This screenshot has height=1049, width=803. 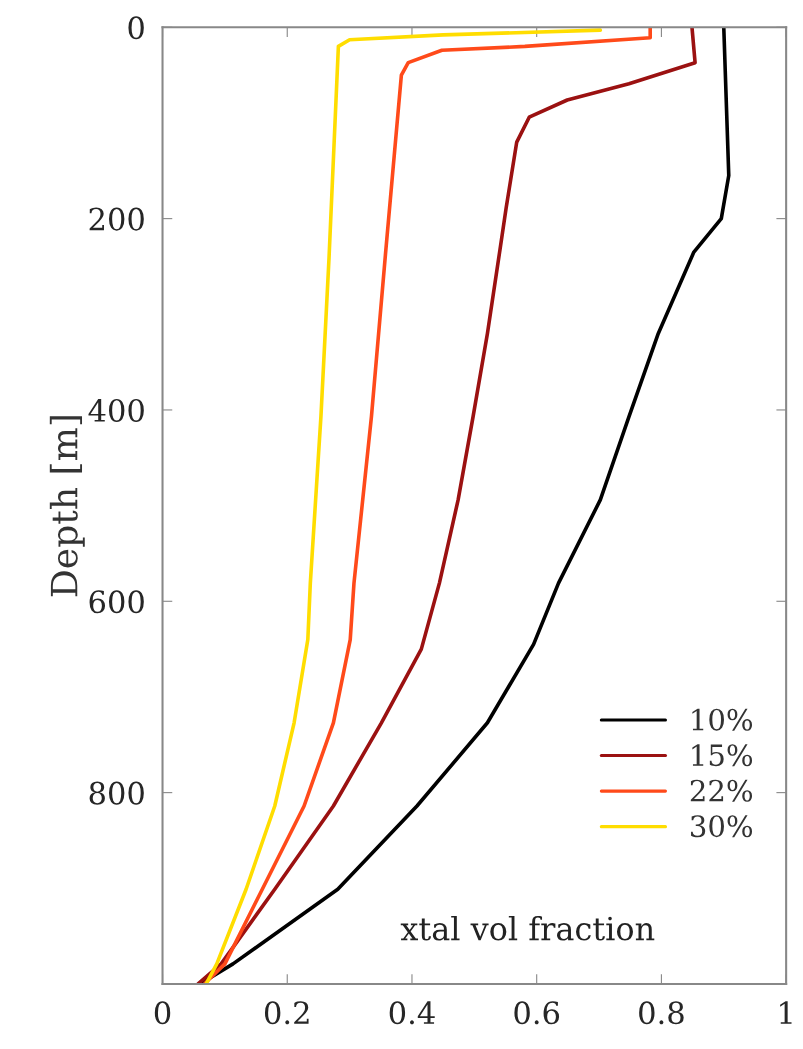 What do you see at coordinates (412, 1013) in the screenshot?
I see `x-tick-label: 0.4` at bounding box center [412, 1013].